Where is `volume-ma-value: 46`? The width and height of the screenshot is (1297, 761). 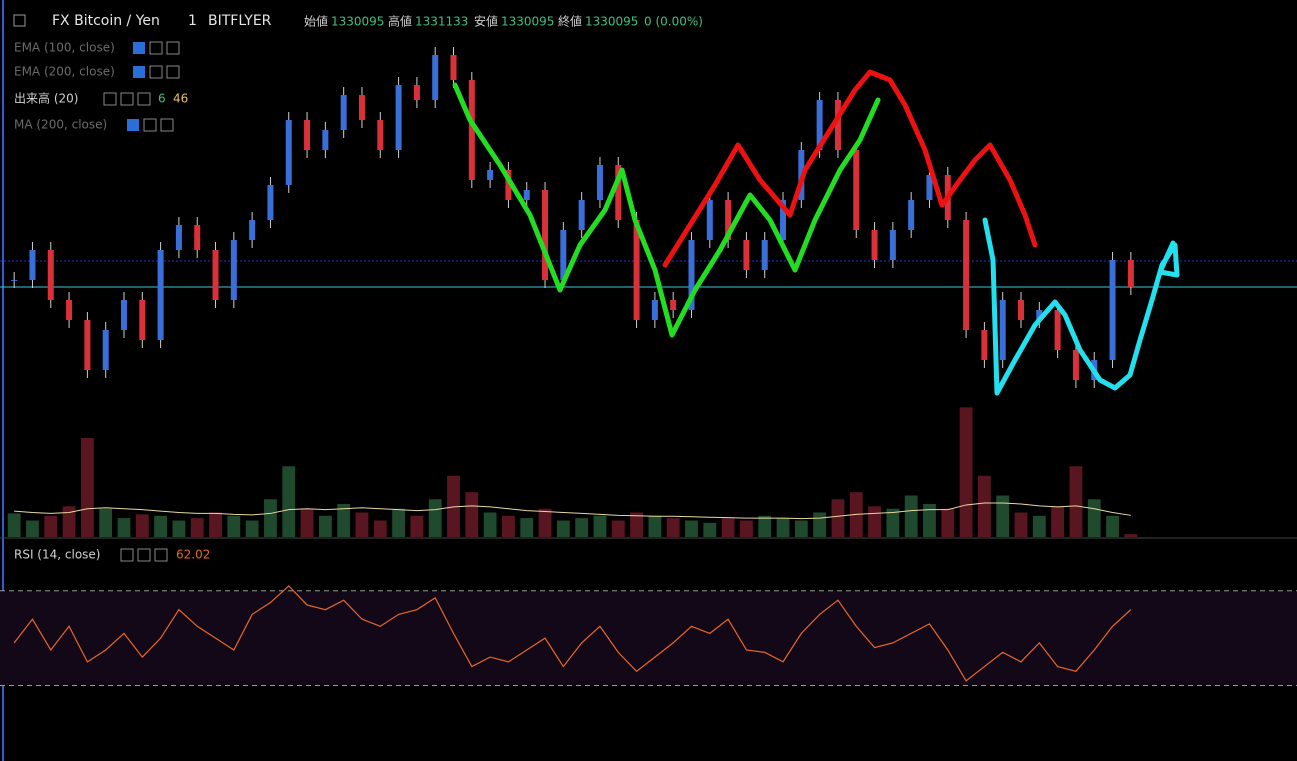 volume-ma-value: 46 is located at coordinates (180, 99).